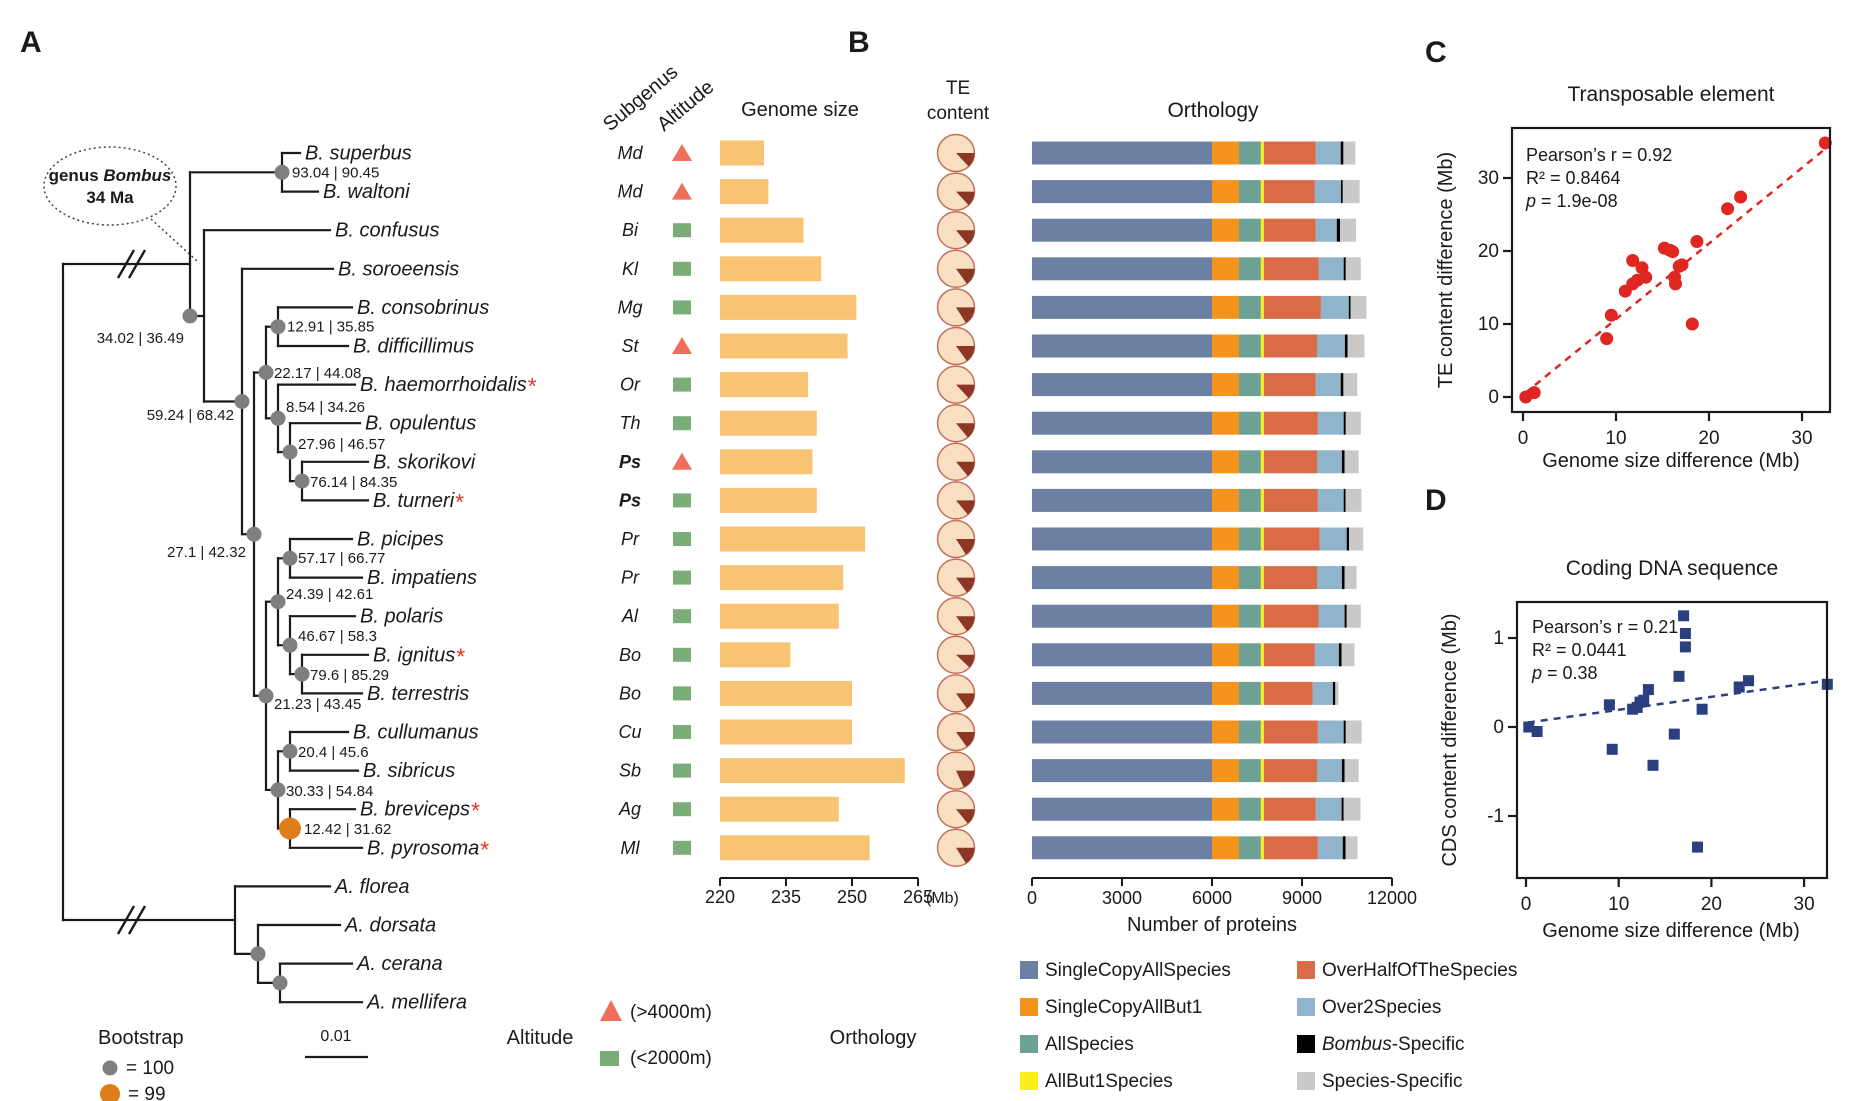 The image size is (1870, 1101). What do you see at coordinates (1498, 638) in the screenshot?
I see `cds-scatter-ytick-label: 1` at bounding box center [1498, 638].